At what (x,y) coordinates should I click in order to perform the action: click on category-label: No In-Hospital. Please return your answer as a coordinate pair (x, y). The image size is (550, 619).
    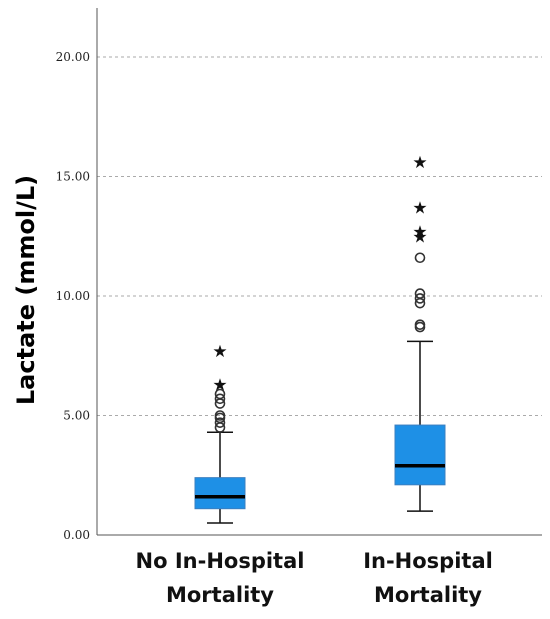
    Looking at the image, I should click on (220, 561).